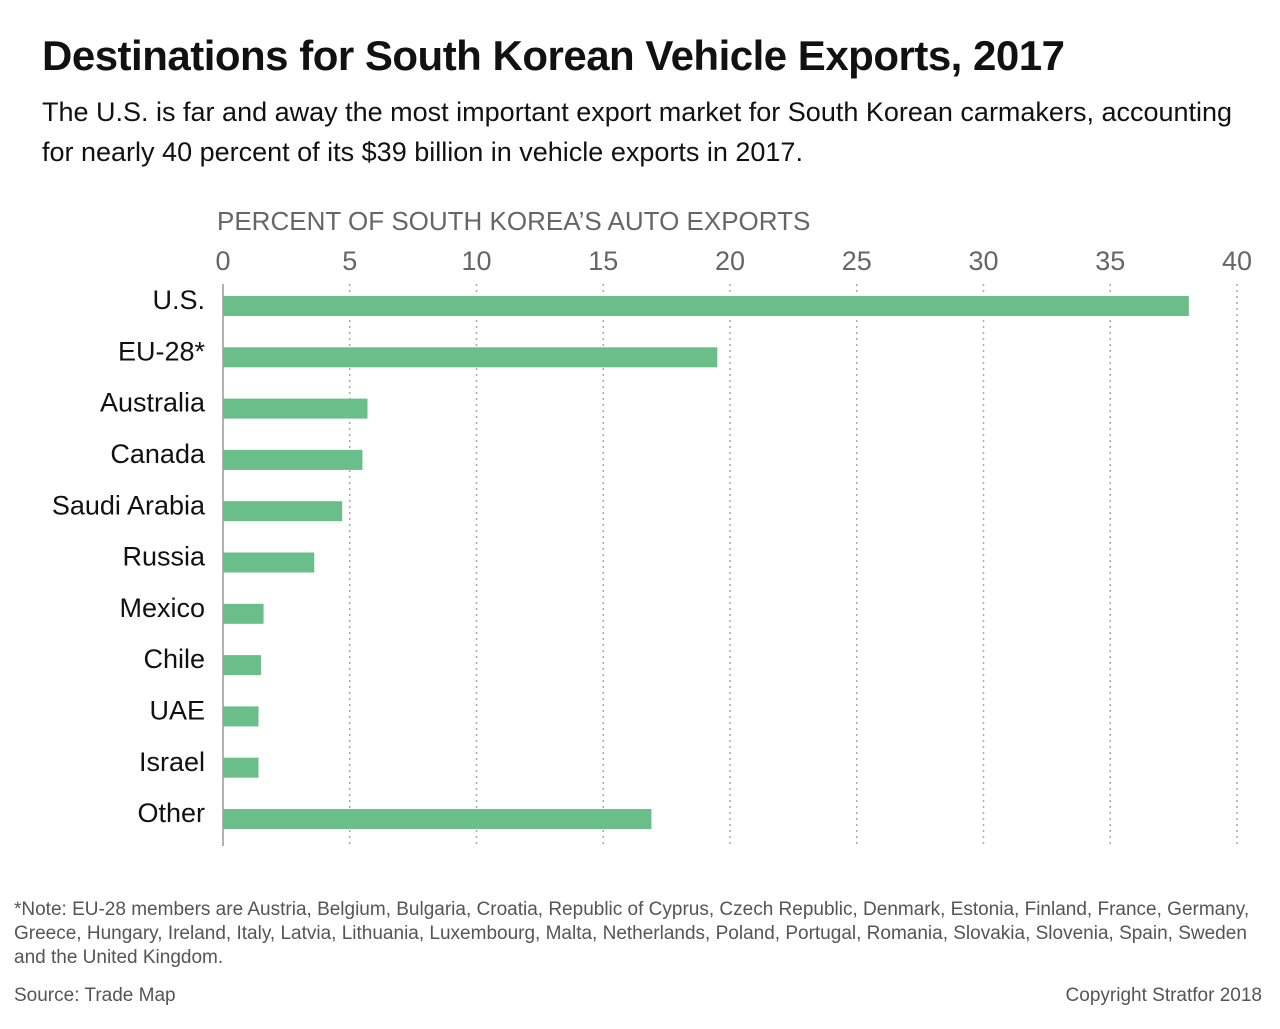 Image resolution: width=1280 pixels, height=1029 pixels. What do you see at coordinates (95, 995) in the screenshot?
I see `source: Source: Trade Map` at bounding box center [95, 995].